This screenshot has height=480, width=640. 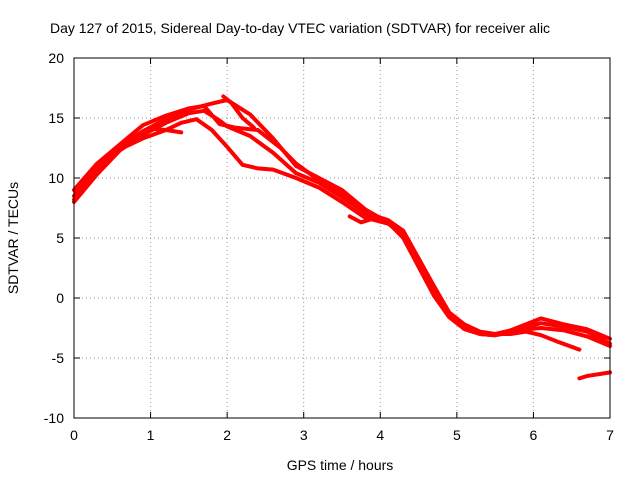 What do you see at coordinates (54, 418) in the screenshot?
I see `y-tick-label: -10` at bounding box center [54, 418].